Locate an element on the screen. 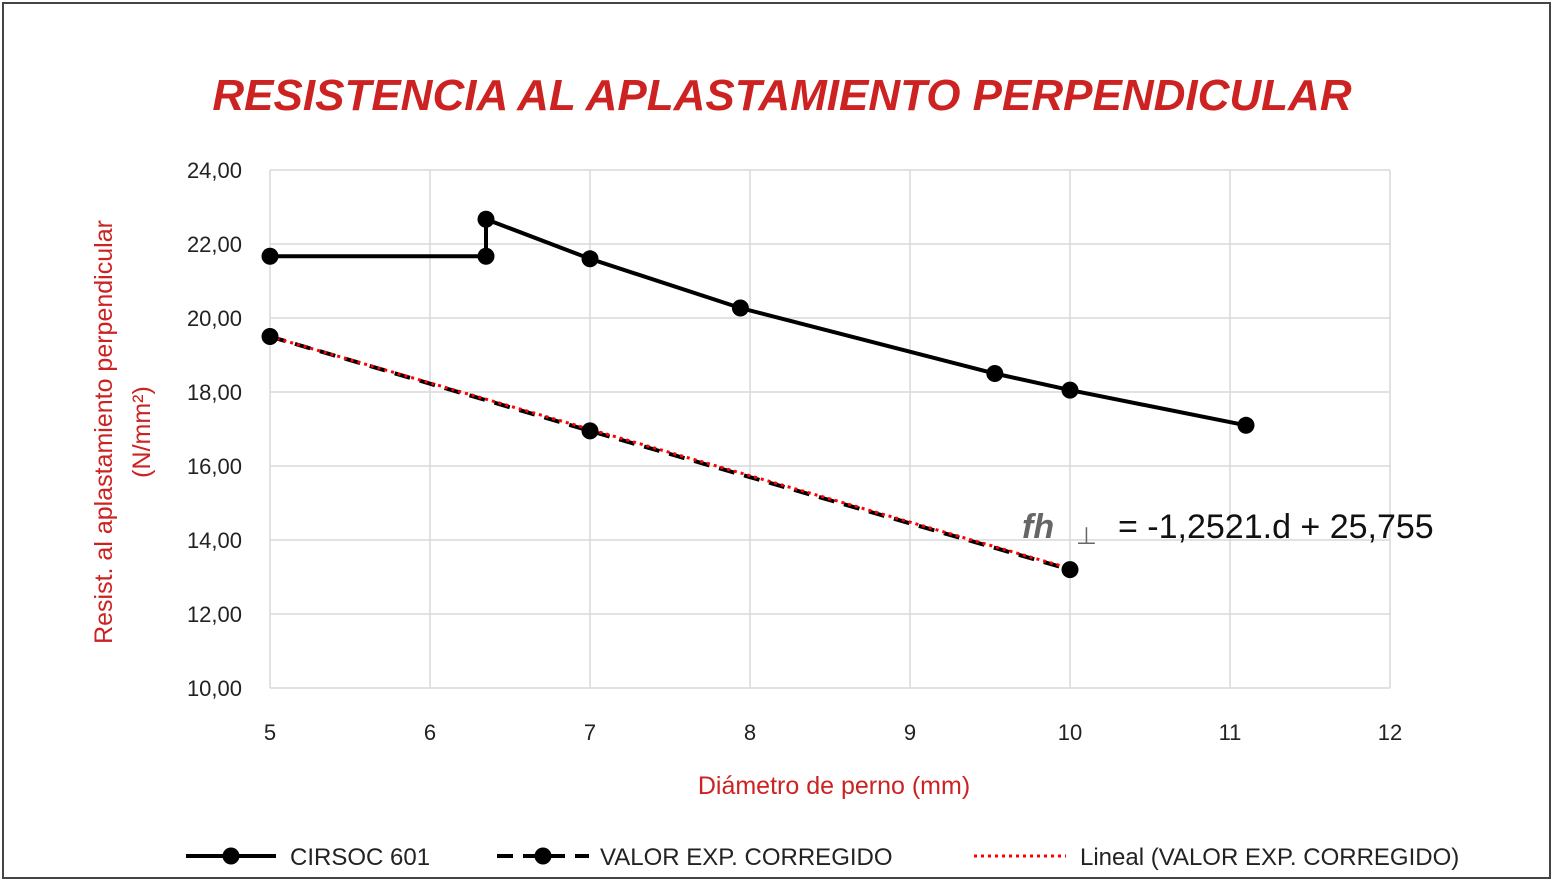 This screenshot has width=1557, height=883. y-axis-label-text: Resist. al aplastamiento perpendicular is located at coordinates (104, 432).